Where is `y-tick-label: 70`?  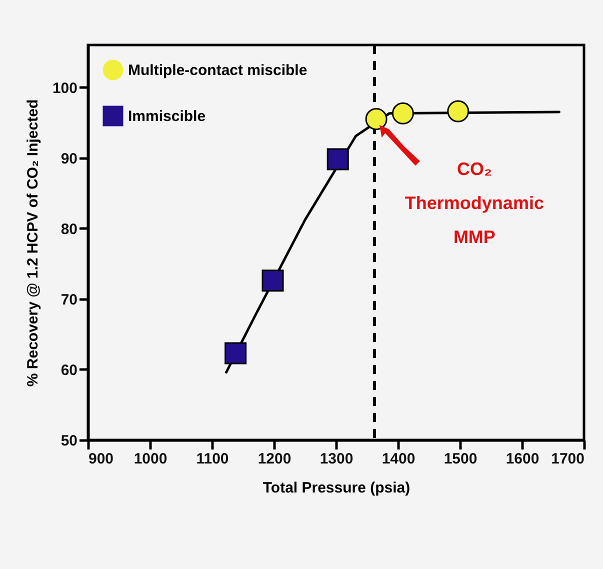 y-tick-label: 70 is located at coordinates (69, 299).